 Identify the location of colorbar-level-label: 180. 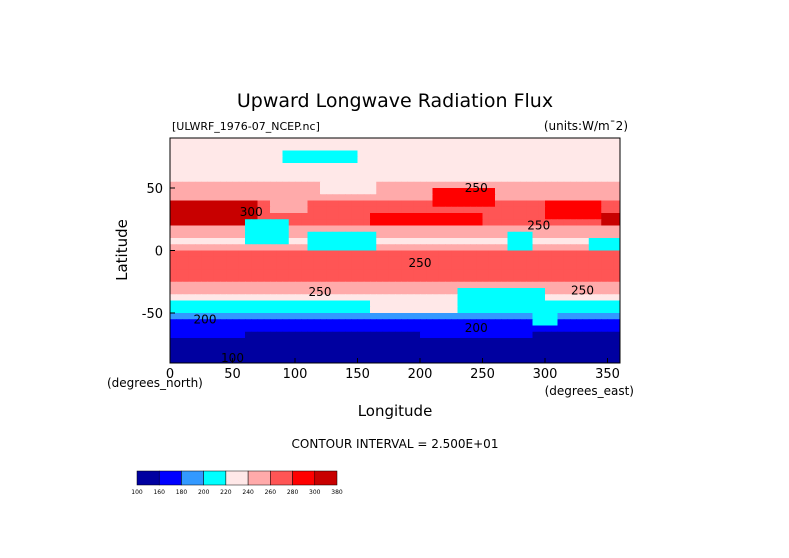
(182, 492).